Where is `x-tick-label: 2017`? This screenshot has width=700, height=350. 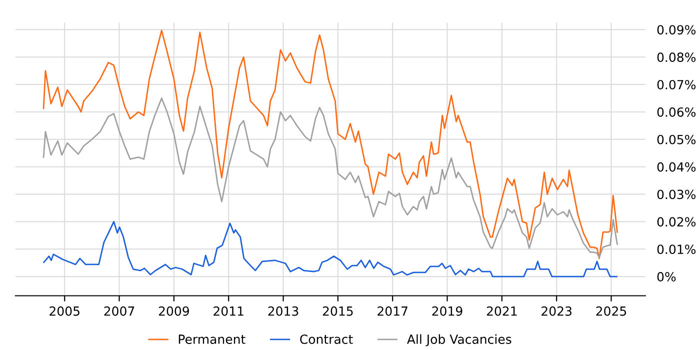 x-tick-label: 2017 is located at coordinates (393, 311).